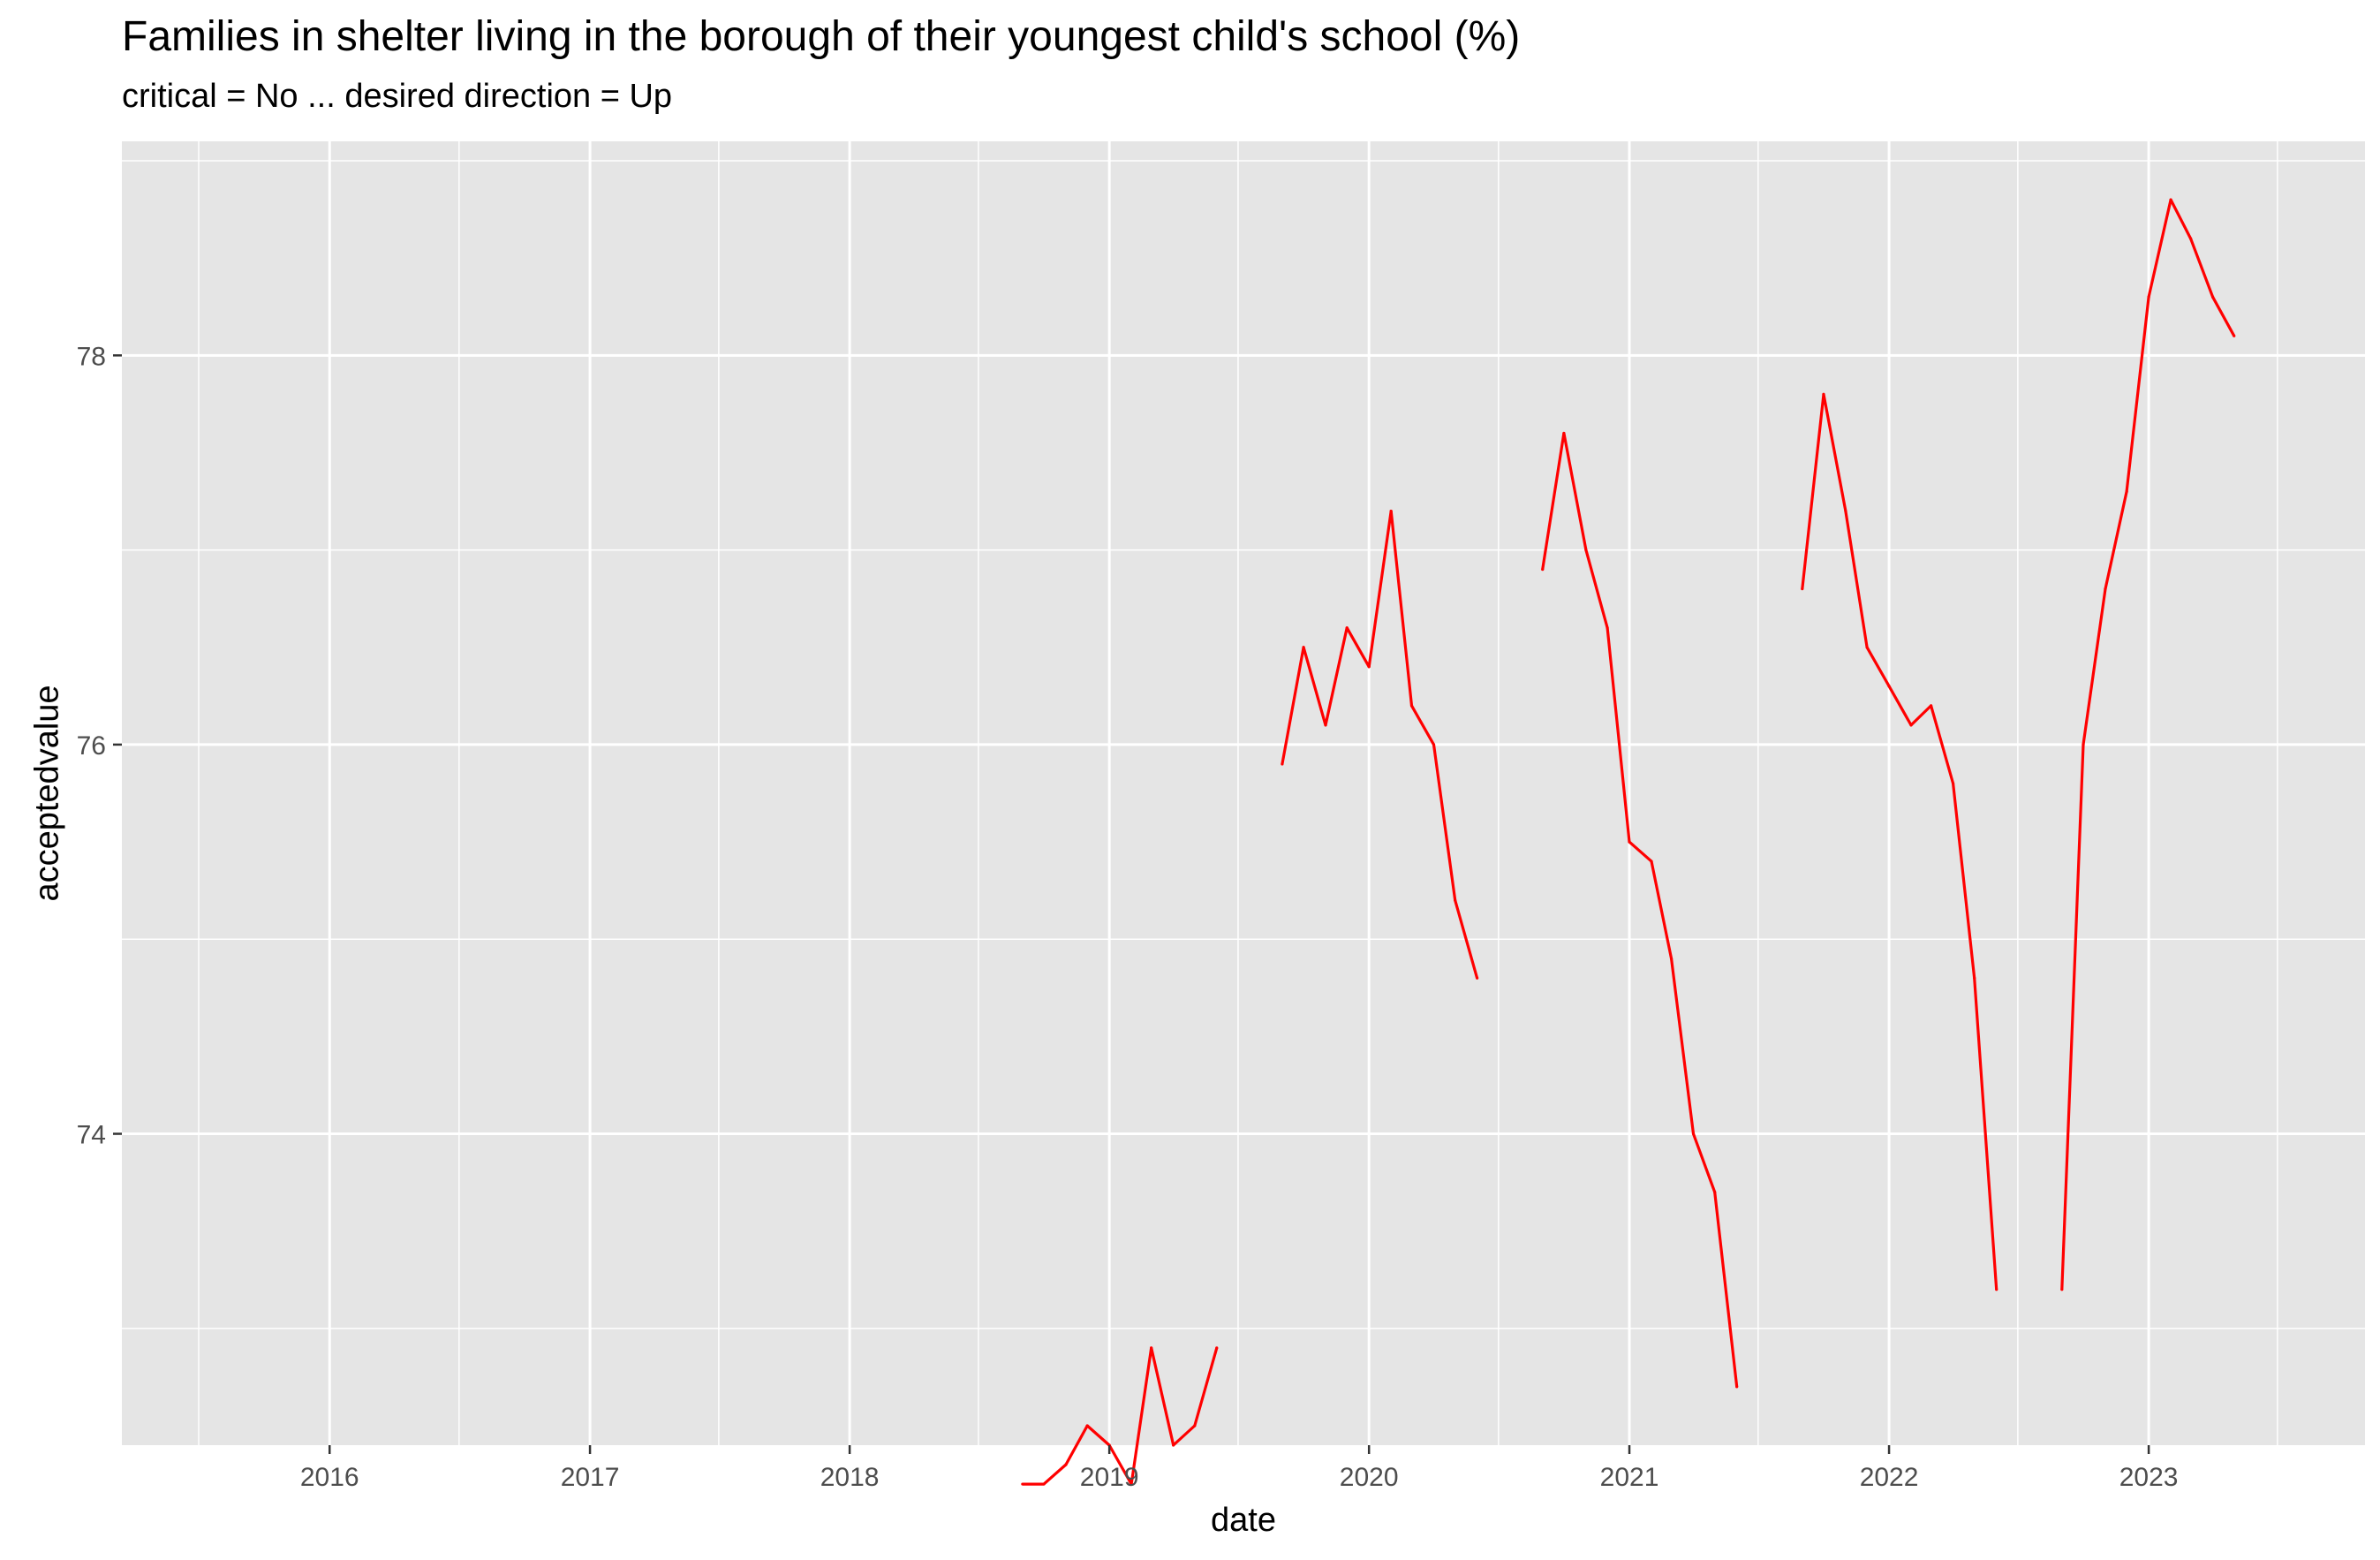 The image size is (2380, 1560). I want to click on x-tick-label: 2020, so click(1369, 1477).